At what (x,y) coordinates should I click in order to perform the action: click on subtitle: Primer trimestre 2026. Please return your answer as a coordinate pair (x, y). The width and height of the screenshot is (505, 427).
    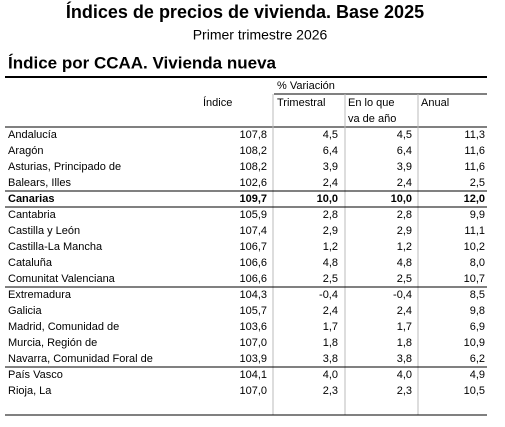
    Looking at the image, I should click on (260, 35).